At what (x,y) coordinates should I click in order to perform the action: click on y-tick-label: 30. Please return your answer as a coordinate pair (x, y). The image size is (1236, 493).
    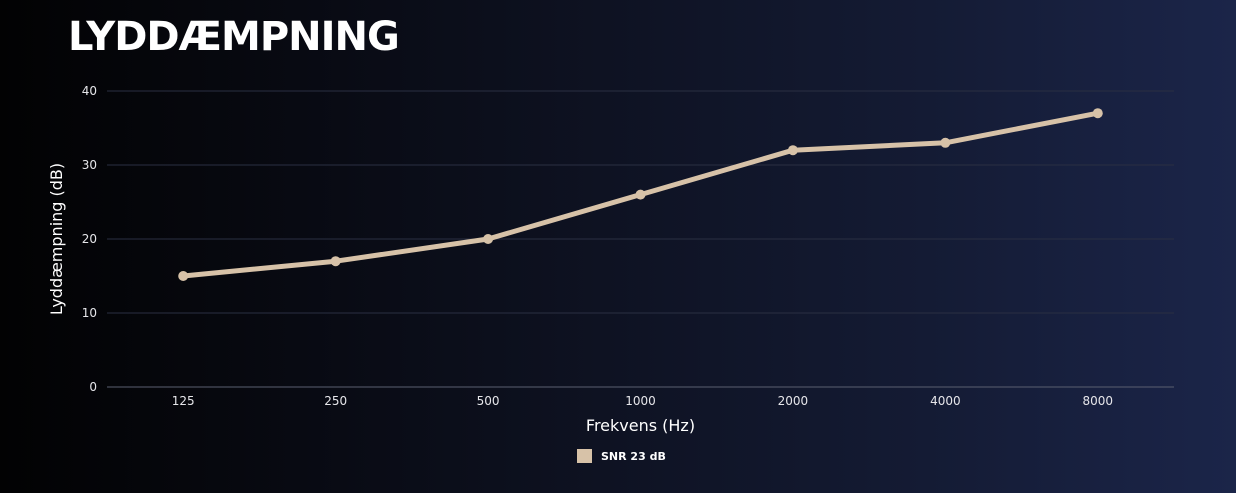
    Looking at the image, I should click on (89, 165).